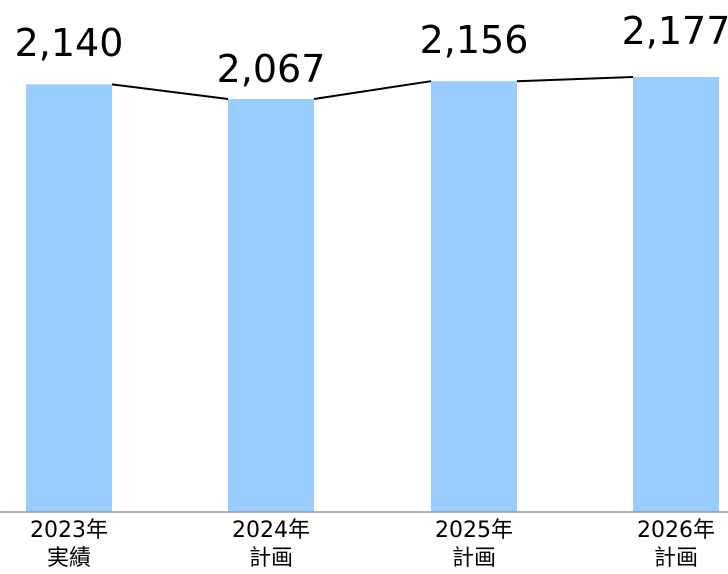 Image resolution: width=728 pixels, height=574 pixels. What do you see at coordinates (676, 544) in the screenshot?
I see `category-label-3: 2026年計画` at bounding box center [676, 544].